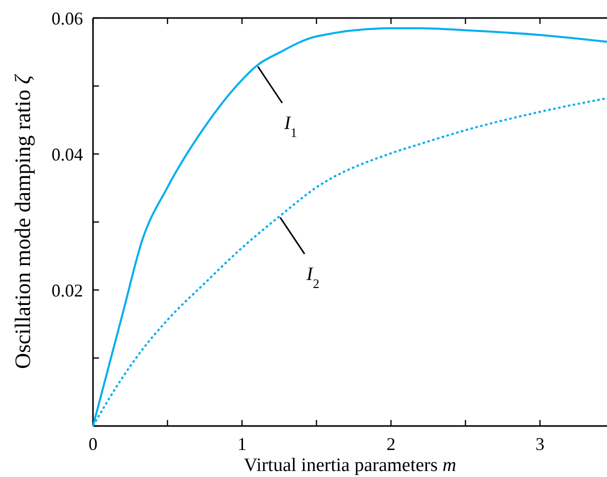  What do you see at coordinates (391, 444) in the screenshot?
I see `x-tick-label: 2` at bounding box center [391, 444].